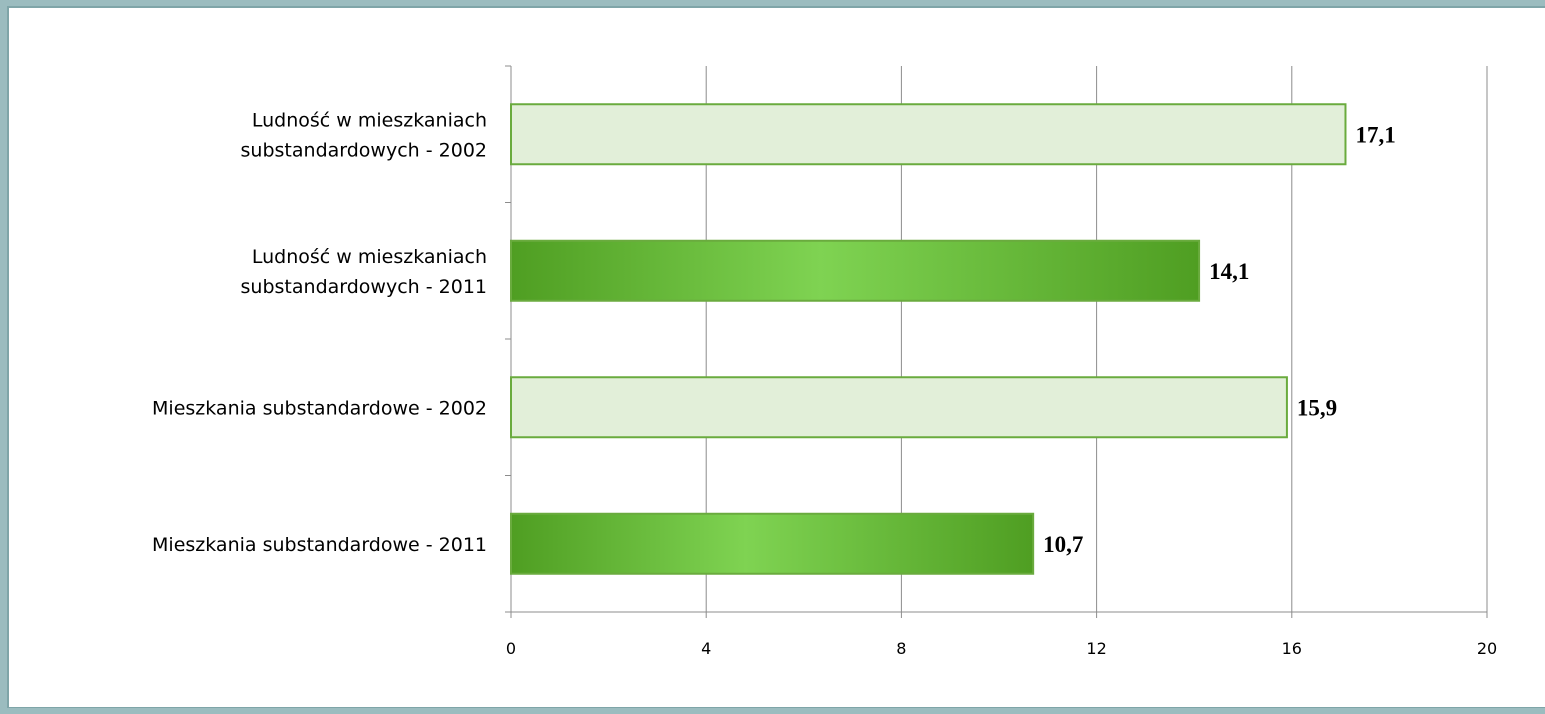  What do you see at coordinates (1375, 134) in the screenshot?
I see `data-label: 17,1` at bounding box center [1375, 134].